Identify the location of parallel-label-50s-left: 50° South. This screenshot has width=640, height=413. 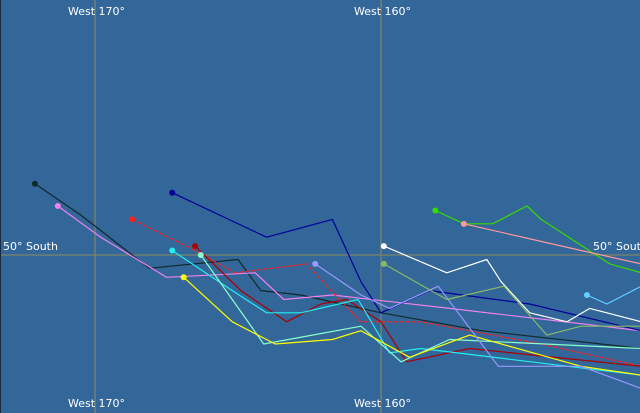
(30, 246).